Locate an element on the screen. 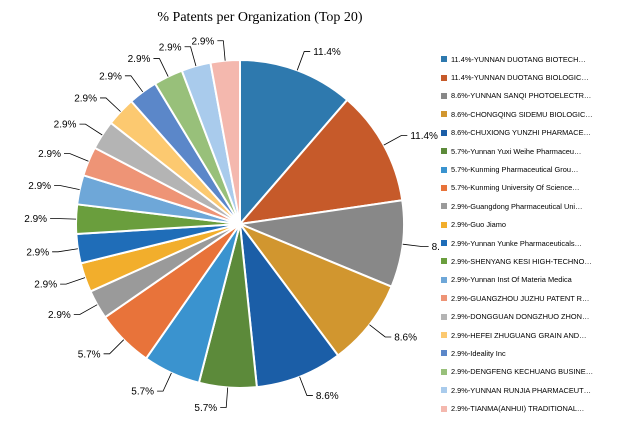  slice-label-13: 2.9% is located at coordinates (39, 186).